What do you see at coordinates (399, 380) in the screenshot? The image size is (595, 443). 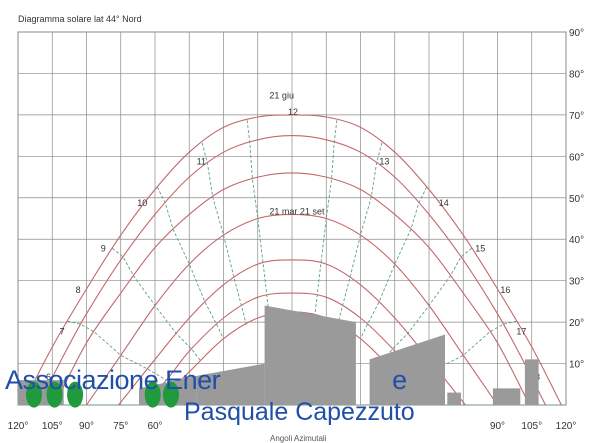 I see `association-text-right: e` at bounding box center [399, 380].